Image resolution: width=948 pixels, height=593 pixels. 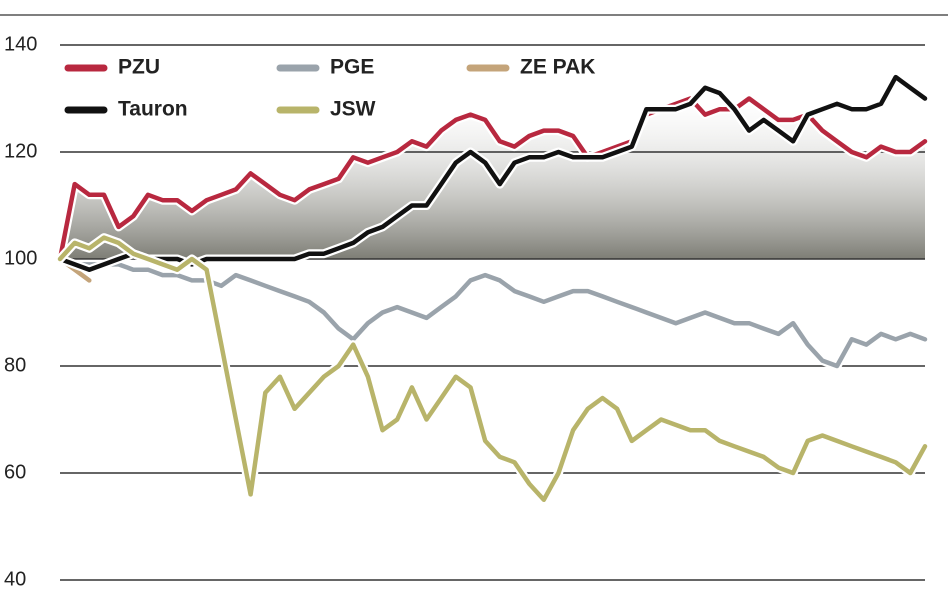 I want to click on y-tick-label: 80, so click(x=15, y=365).